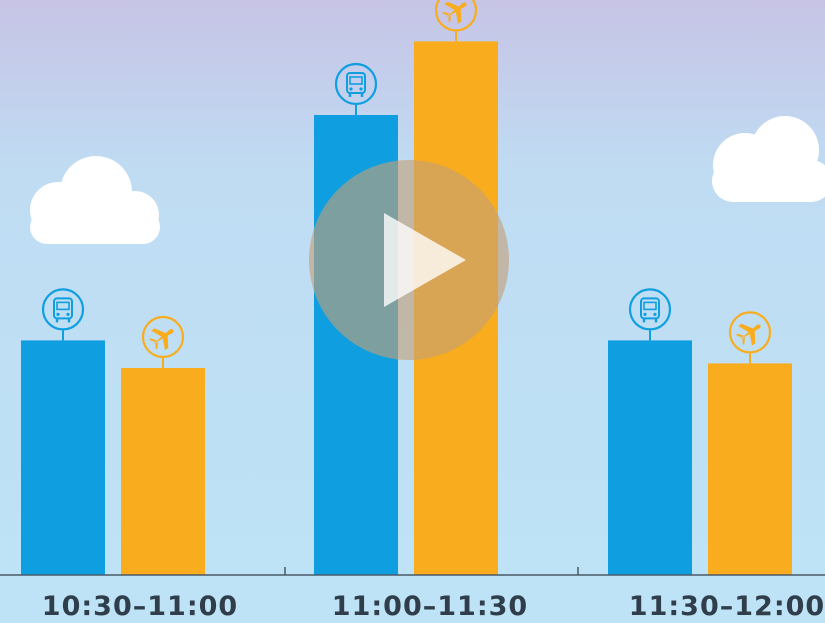 The width and height of the screenshot is (825, 623). What do you see at coordinates (425, 260) in the screenshot?
I see `play-icon` at bounding box center [425, 260].